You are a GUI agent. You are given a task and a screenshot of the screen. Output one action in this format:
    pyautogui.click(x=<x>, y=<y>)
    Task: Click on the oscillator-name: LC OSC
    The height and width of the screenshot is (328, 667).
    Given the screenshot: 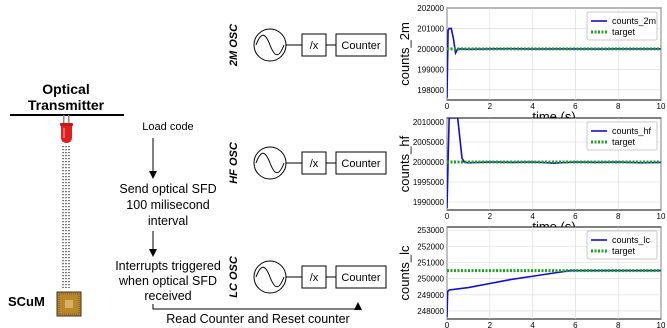 What is the action you would take?
    pyautogui.click(x=234, y=276)
    